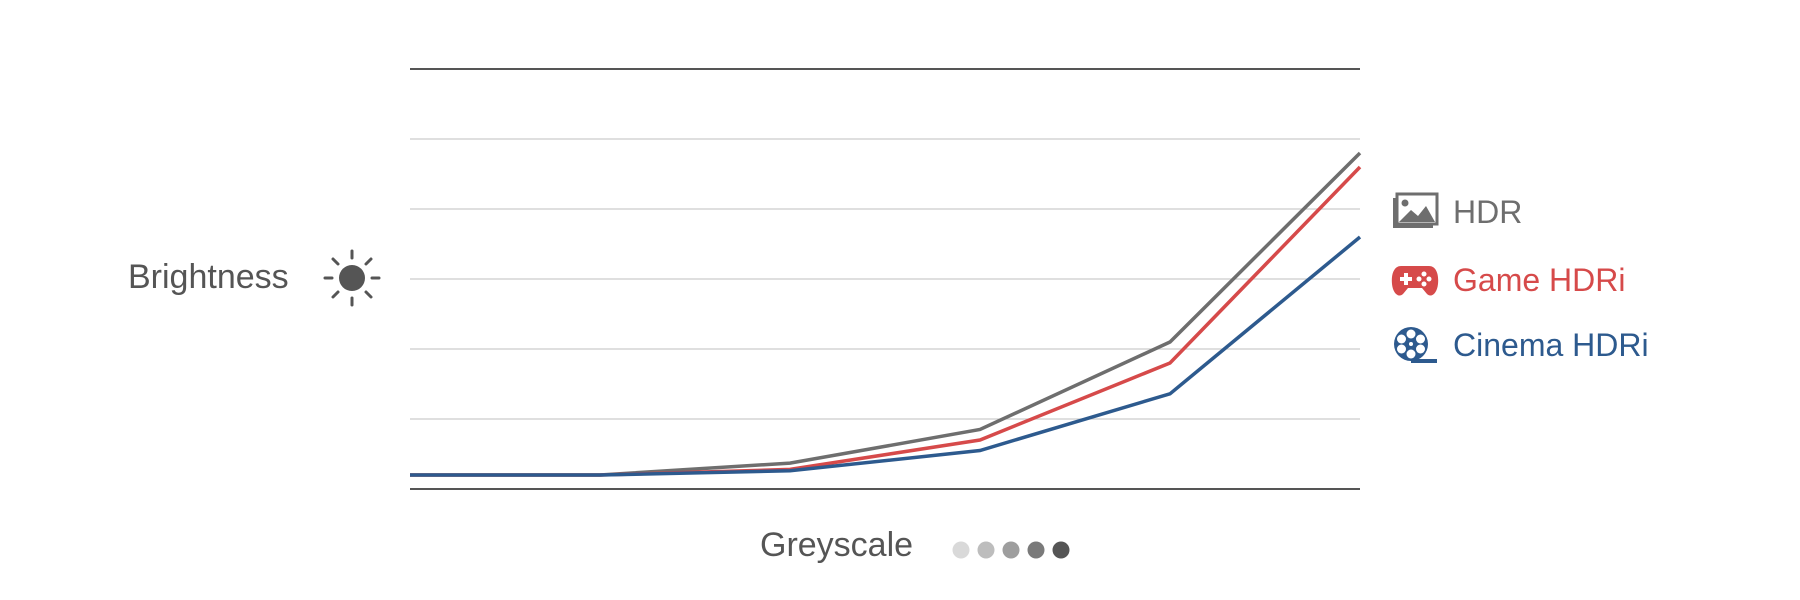 The image size is (1800, 600). I want to click on gamepad-icon, so click(1415, 281).